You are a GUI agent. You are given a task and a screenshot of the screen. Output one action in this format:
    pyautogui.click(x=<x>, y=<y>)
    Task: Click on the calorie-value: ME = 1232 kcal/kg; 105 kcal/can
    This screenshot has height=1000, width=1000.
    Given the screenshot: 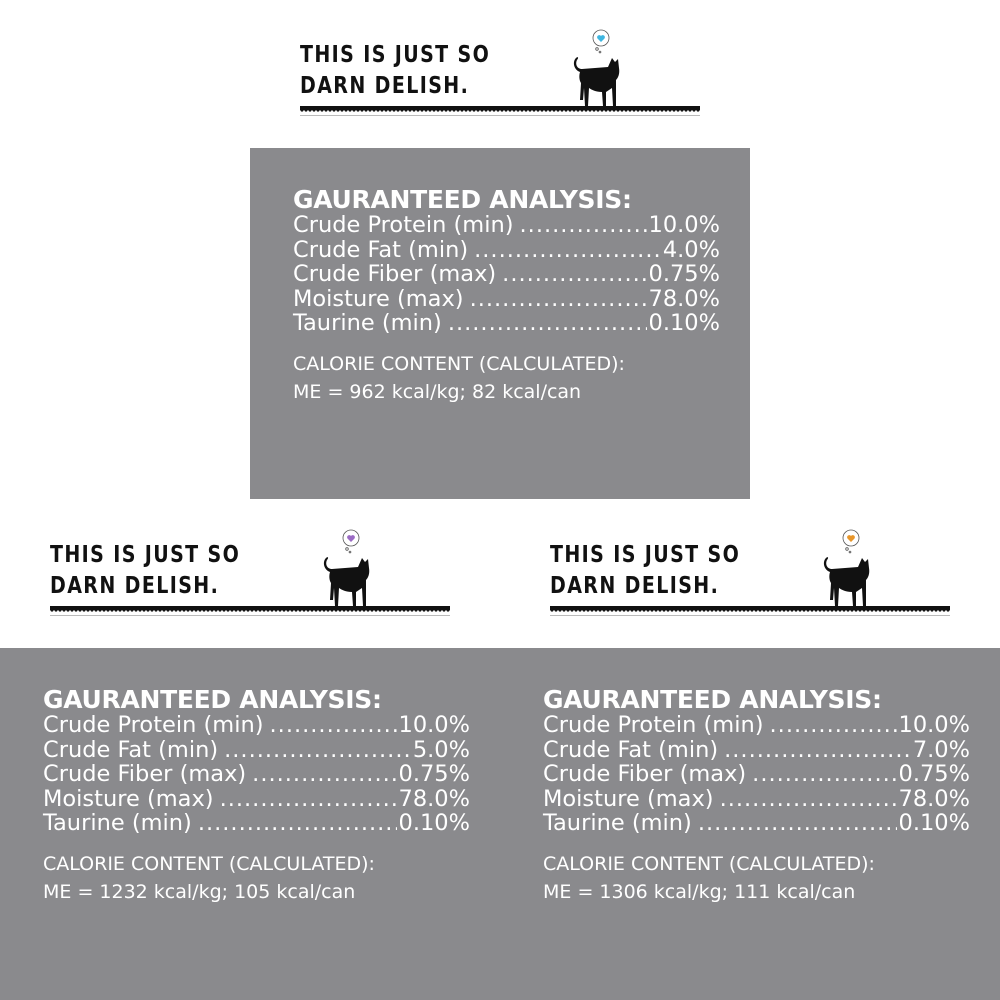 What is the action you would take?
    pyautogui.click(x=199, y=891)
    